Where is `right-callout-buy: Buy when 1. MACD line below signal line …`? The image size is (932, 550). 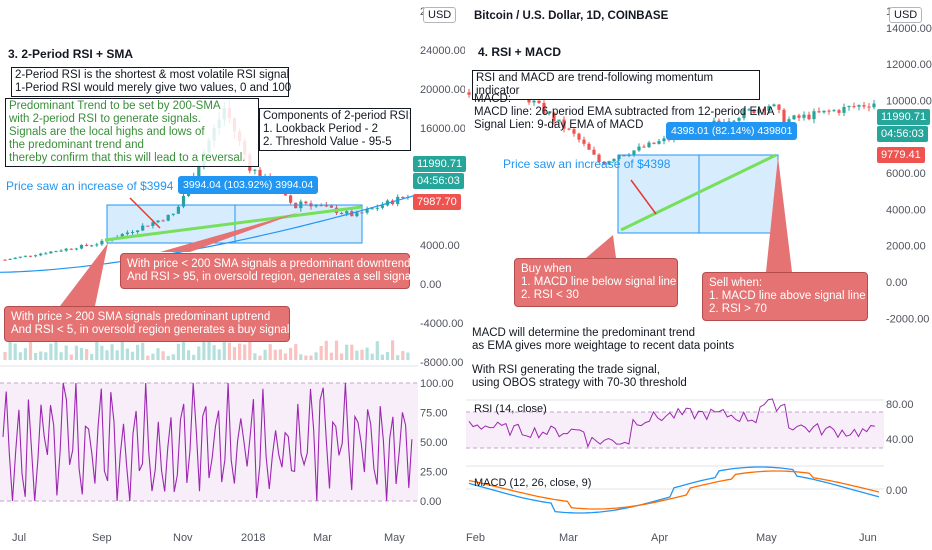 right-callout-buy: Buy when 1. MACD line below signal line … is located at coordinates (596, 282).